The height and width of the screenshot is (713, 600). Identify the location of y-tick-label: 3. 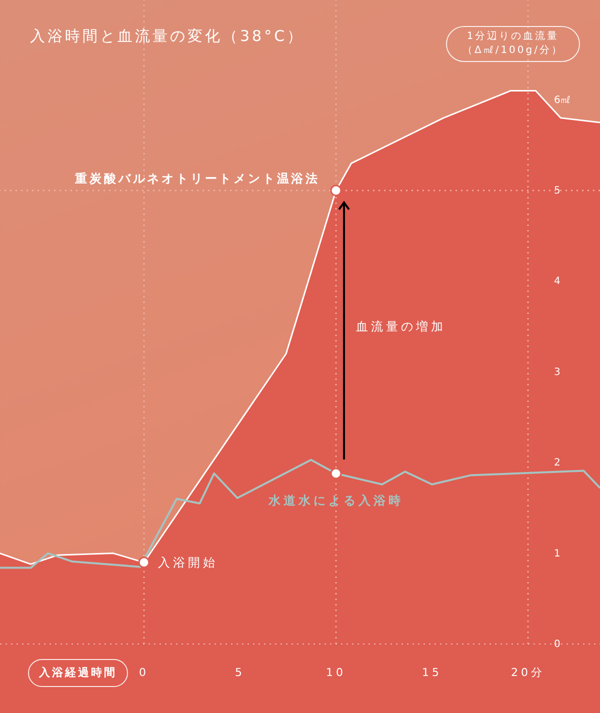
(557, 372).